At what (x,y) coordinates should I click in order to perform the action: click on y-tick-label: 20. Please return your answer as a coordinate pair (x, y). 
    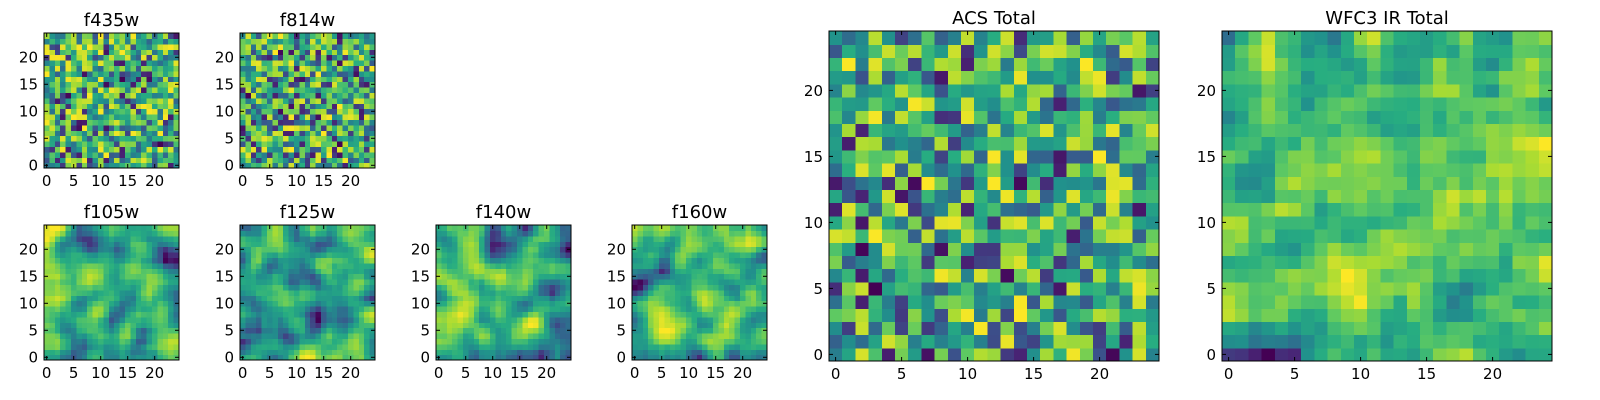
    Looking at the image, I should click on (616, 250).